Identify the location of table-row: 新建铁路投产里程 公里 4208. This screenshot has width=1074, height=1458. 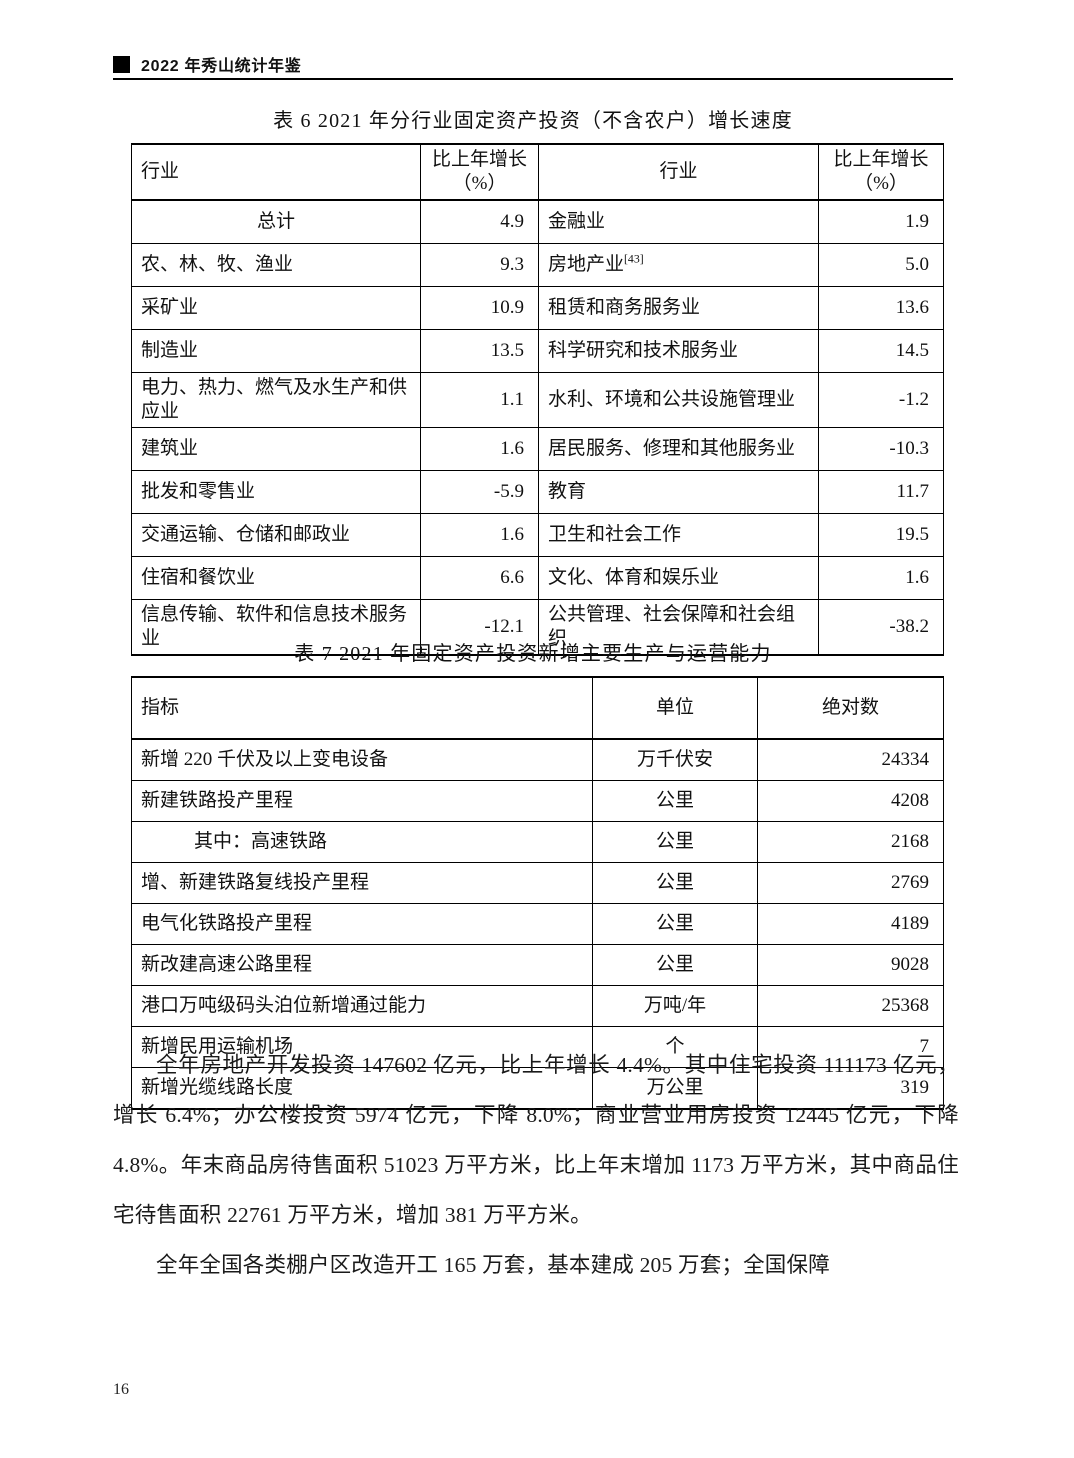
(537, 801).